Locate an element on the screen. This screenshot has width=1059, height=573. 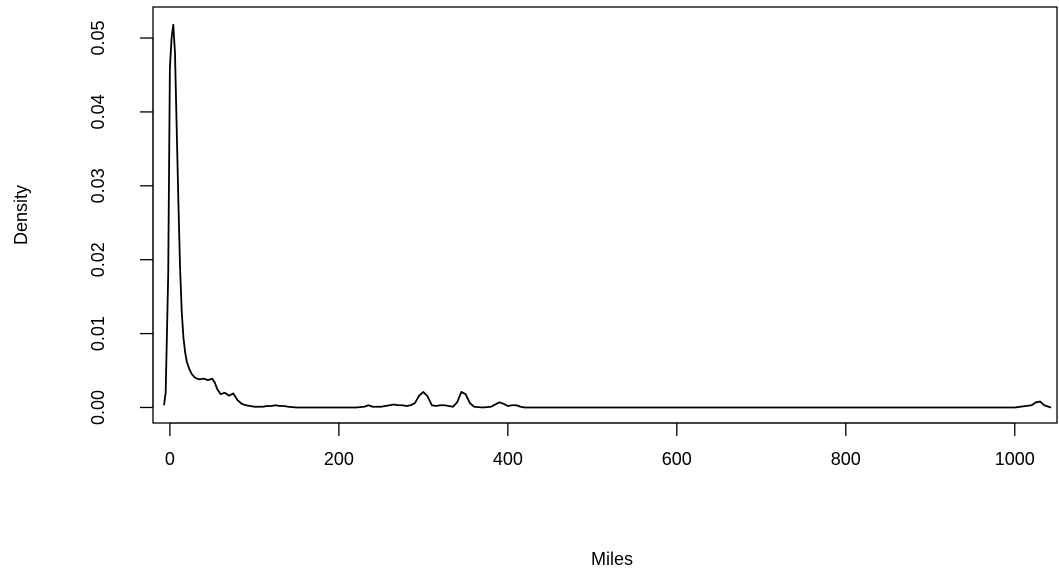
y-axis: 0.00 0.01 0.02 0.03 0.04 0.05 is located at coordinates (121, 223).